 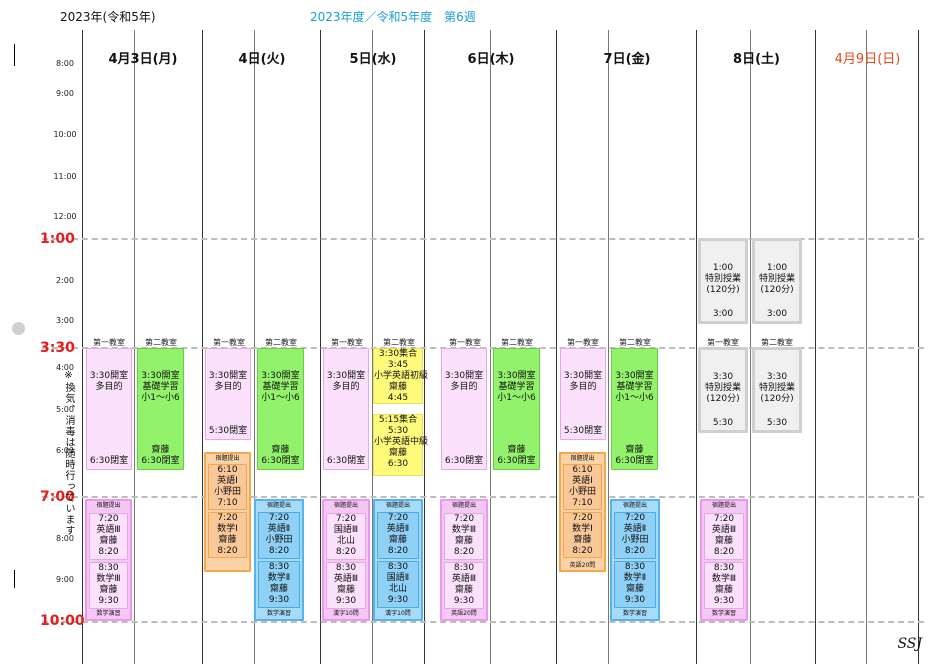 What do you see at coordinates (57, 239) in the screenshot?
I see `time-label-major: 1:00` at bounding box center [57, 239].